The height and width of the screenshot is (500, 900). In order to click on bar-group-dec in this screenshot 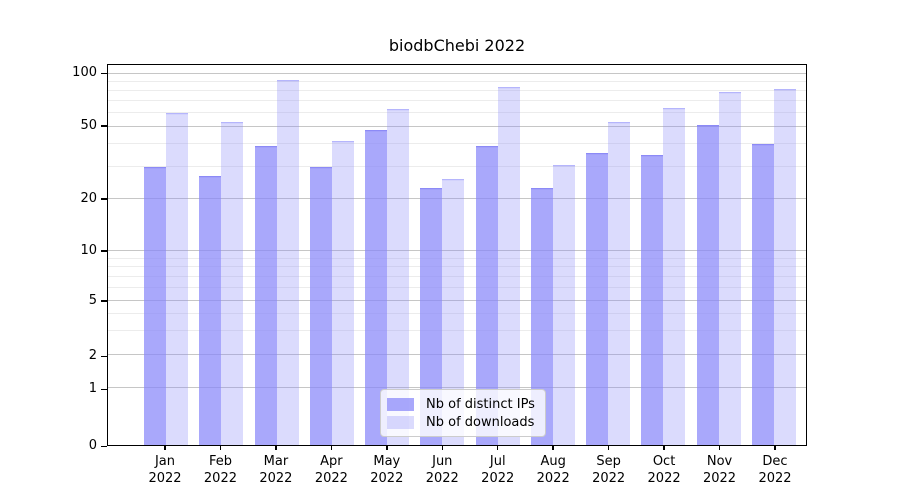, I will do `click(773, 255)`.